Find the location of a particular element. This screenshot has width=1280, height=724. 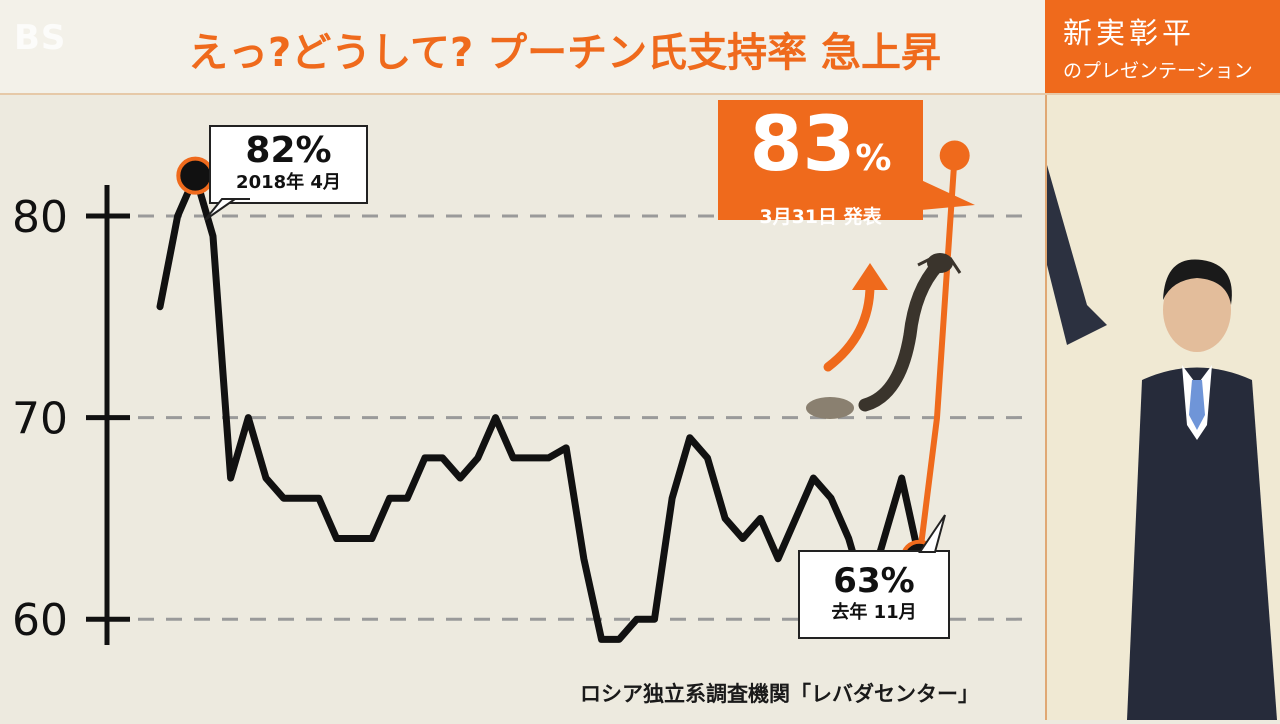

callout-latest: 83% 3月31日 発表 is located at coordinates (820, 163).